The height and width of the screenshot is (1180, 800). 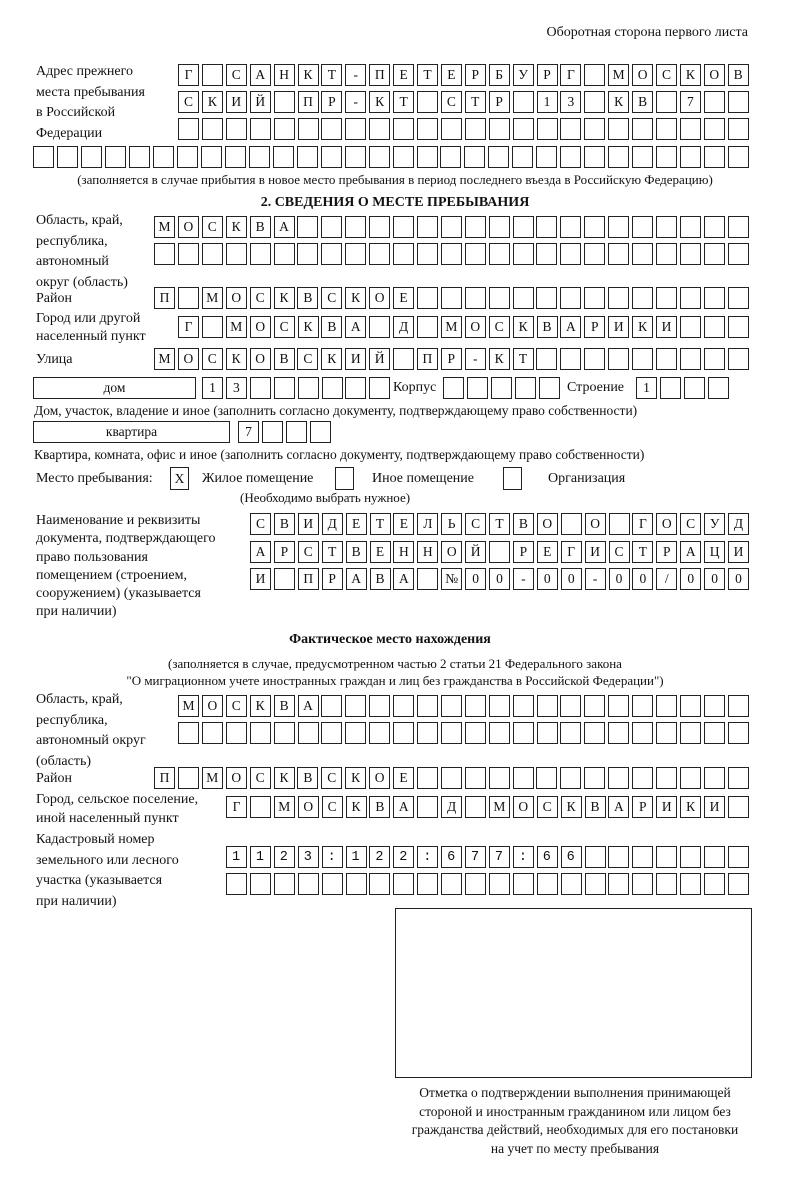 What do you see at coordinates (523, 75) in the screenshot?
I see `char-cell: У` at bounding box center [523, 75].